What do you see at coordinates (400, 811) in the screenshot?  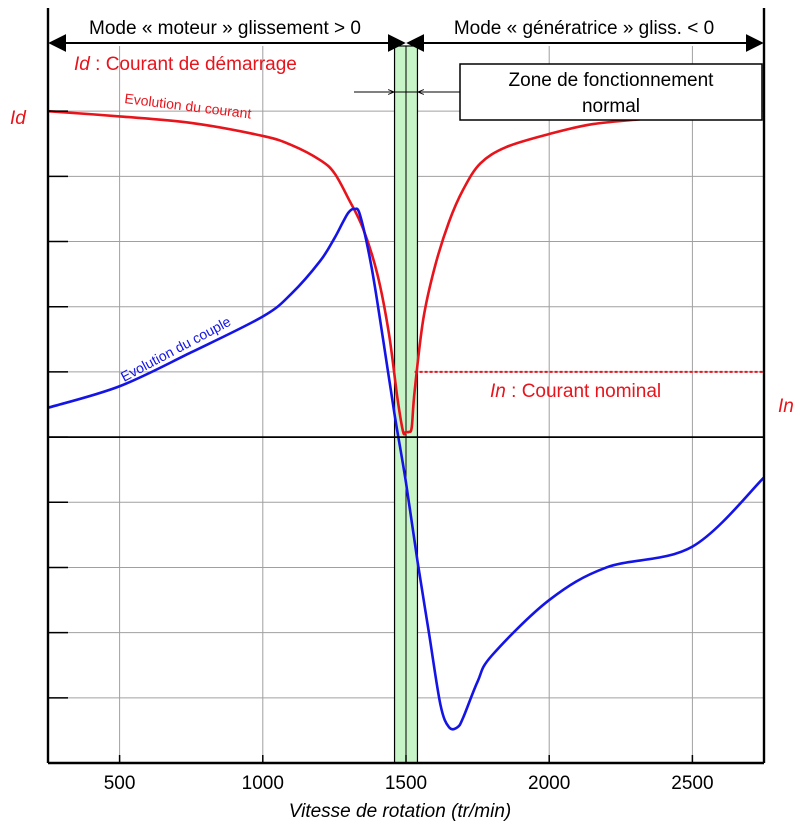 I see `x-axis-label: Vitesse de rotation (tr/min)` at bounding box center [400, 811].